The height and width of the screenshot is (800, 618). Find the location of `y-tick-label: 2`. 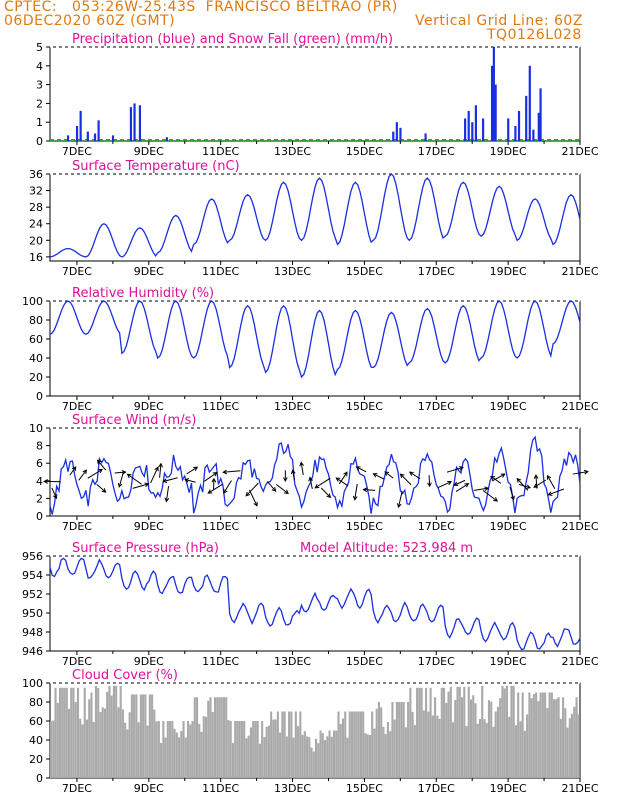

y-tick-label: 2 is located at coordinates (39, 498).